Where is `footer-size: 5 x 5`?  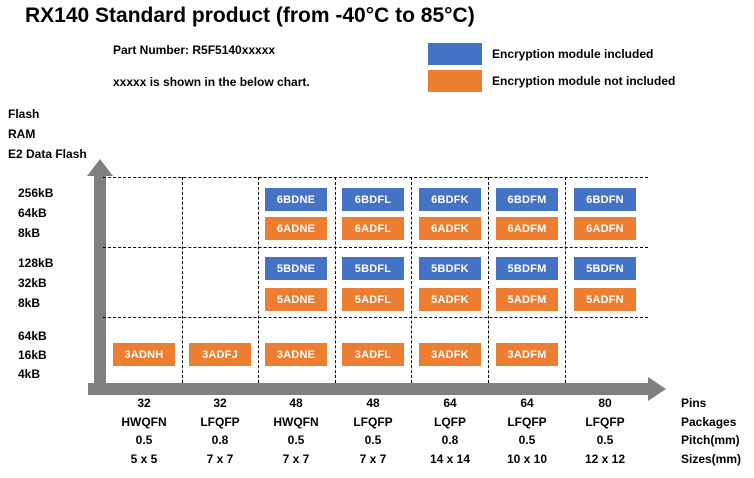
footer-size: 5 x 5 is located at coordinates (144, 459).